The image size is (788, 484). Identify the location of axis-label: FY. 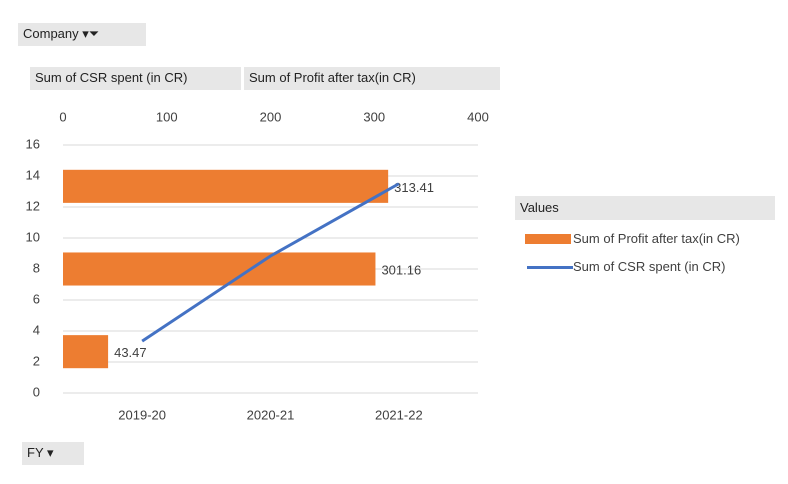
(35, 452).